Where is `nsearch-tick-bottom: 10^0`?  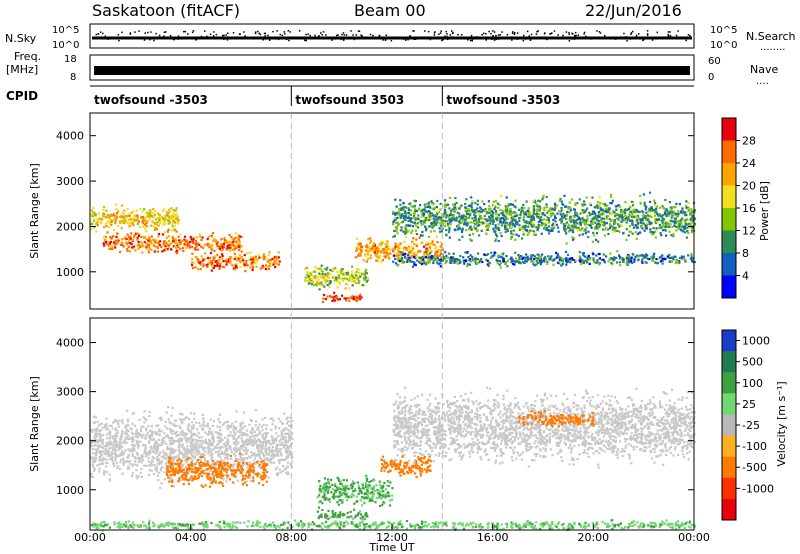 nsearch-tick-bottom: 10^0 is located at coordinates (723, 45).